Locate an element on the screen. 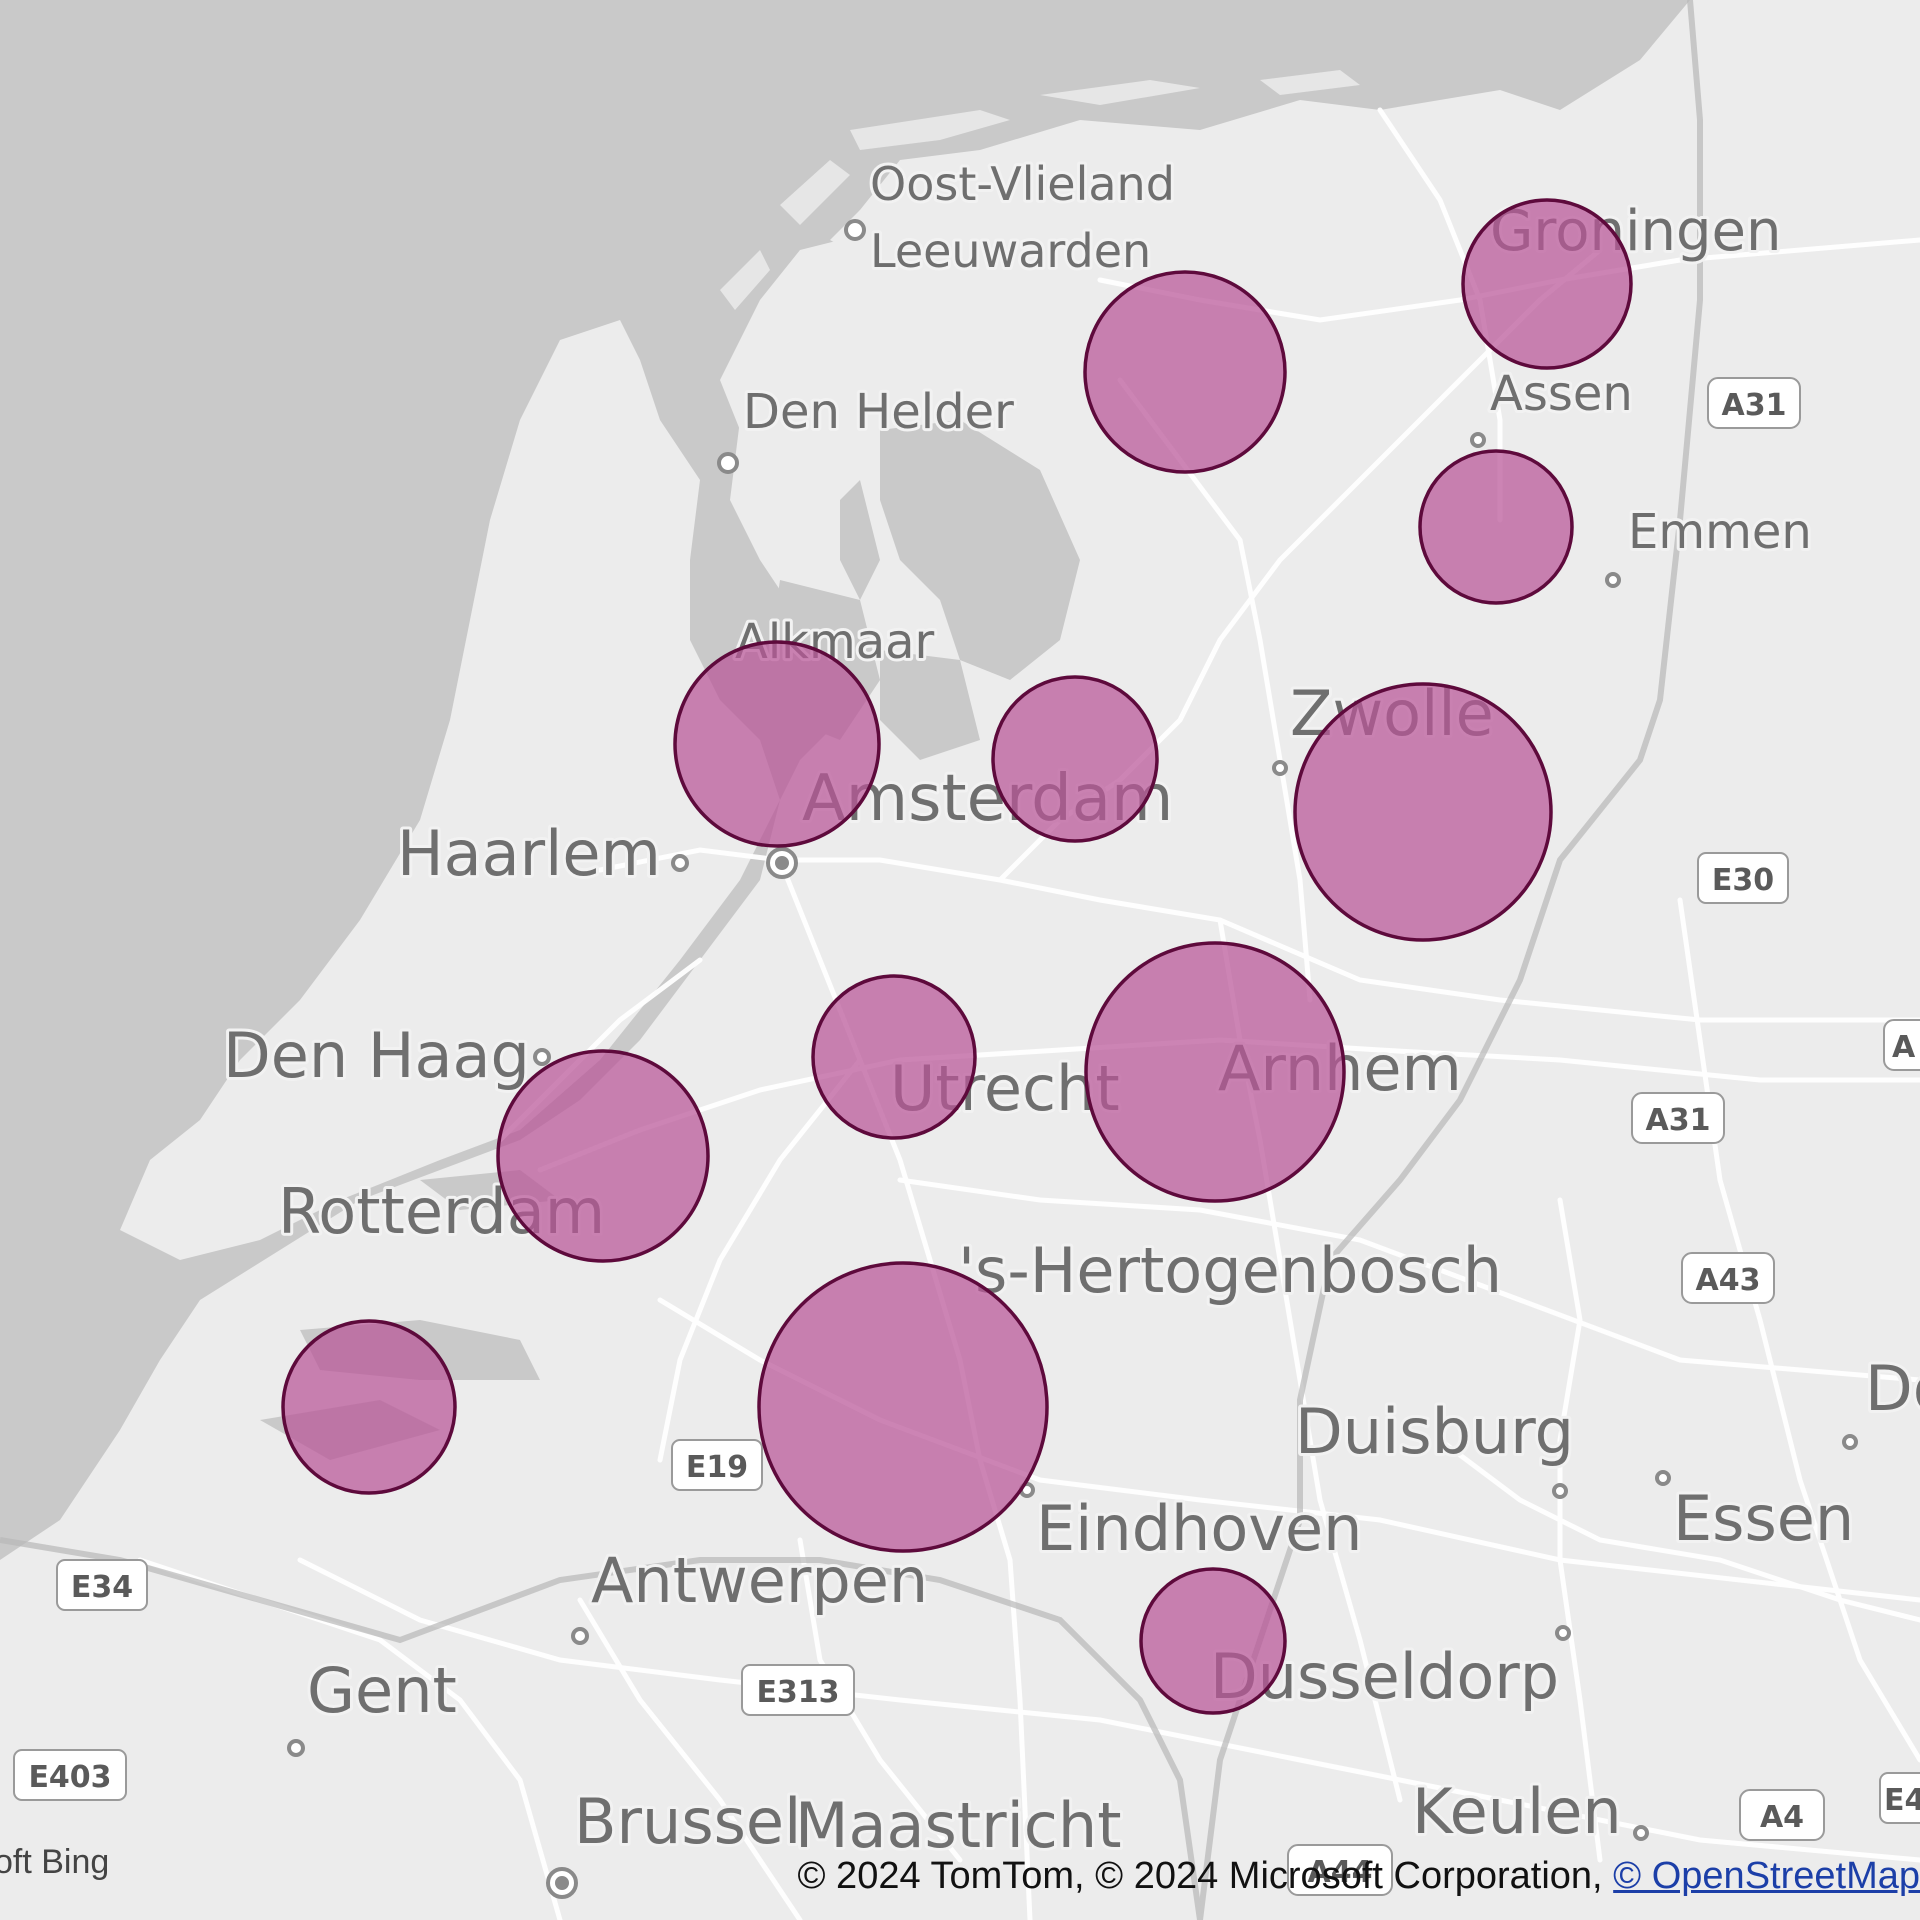  road-shield-a4: A4 is located at coordinates (1782, 1815).